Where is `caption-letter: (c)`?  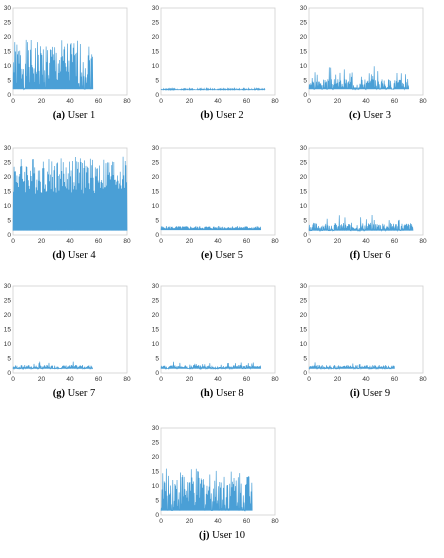
caption-letter: (c) is located at coordinates (355, 115).